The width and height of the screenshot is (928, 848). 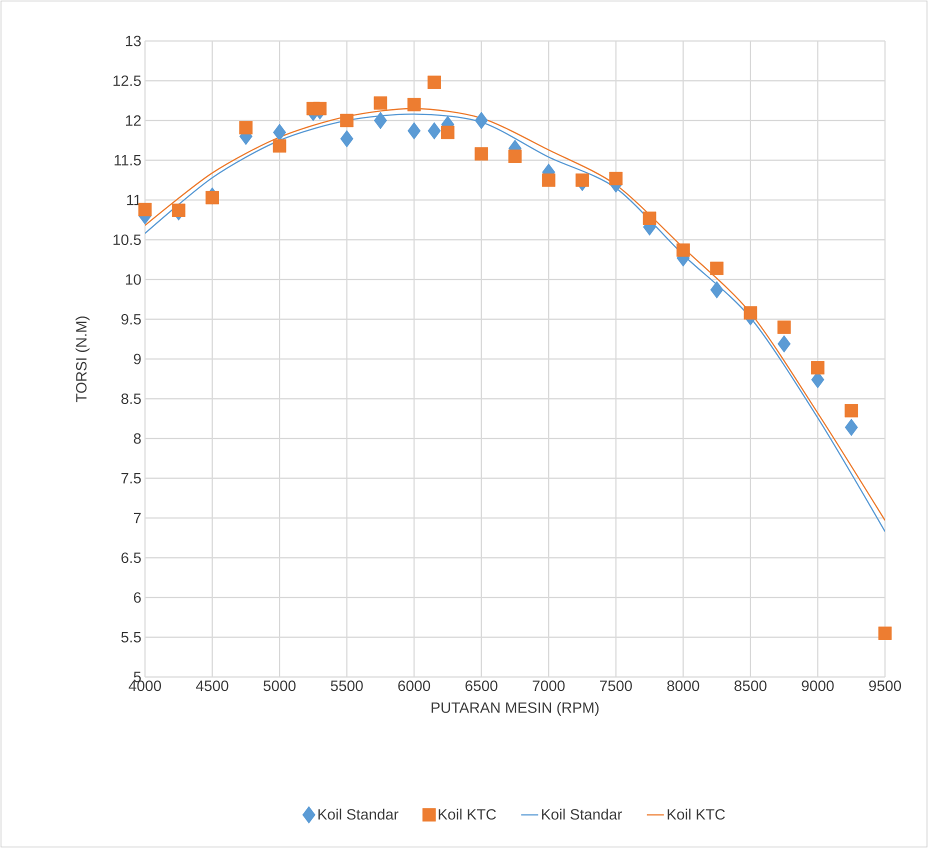 I want to click on y-tick-label: 5.5, so click(x=131, y=637).